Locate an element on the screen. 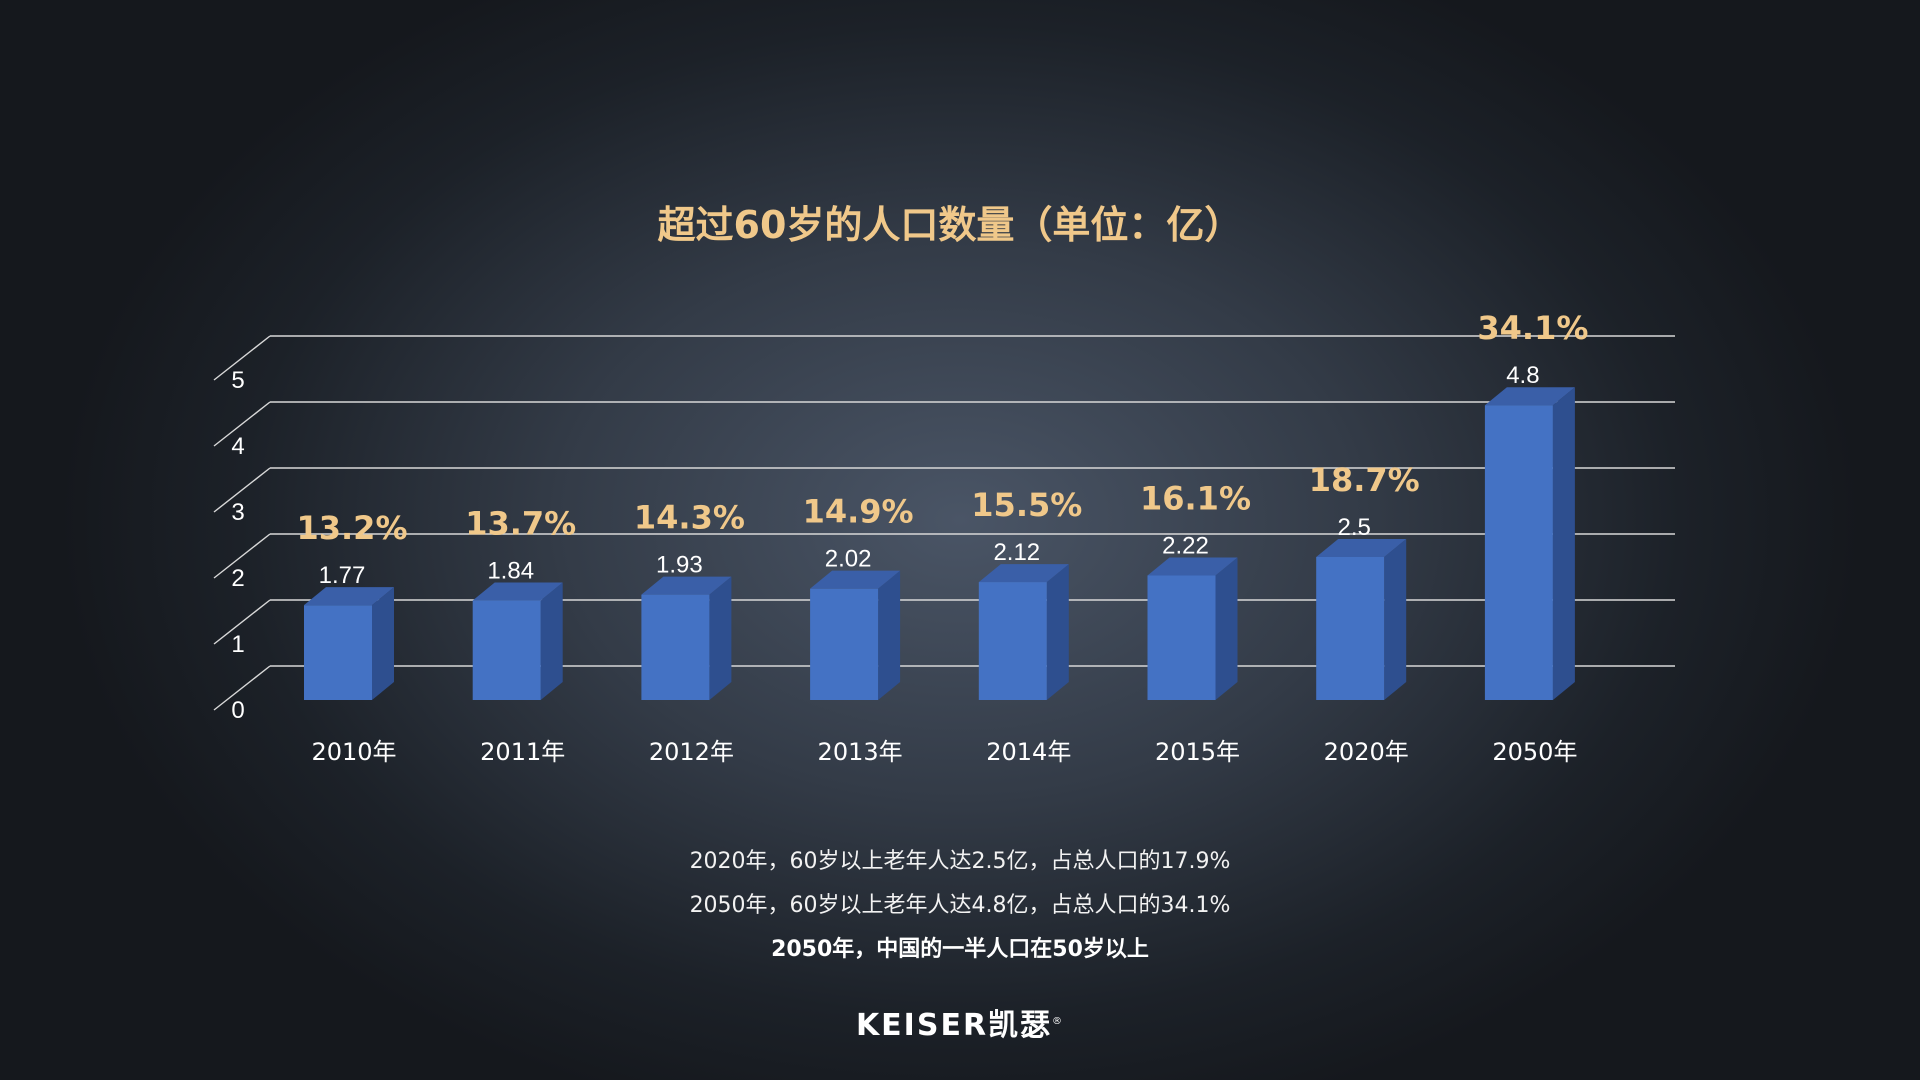  percent-label: 34.1% is located at coordinates (1532, 328).